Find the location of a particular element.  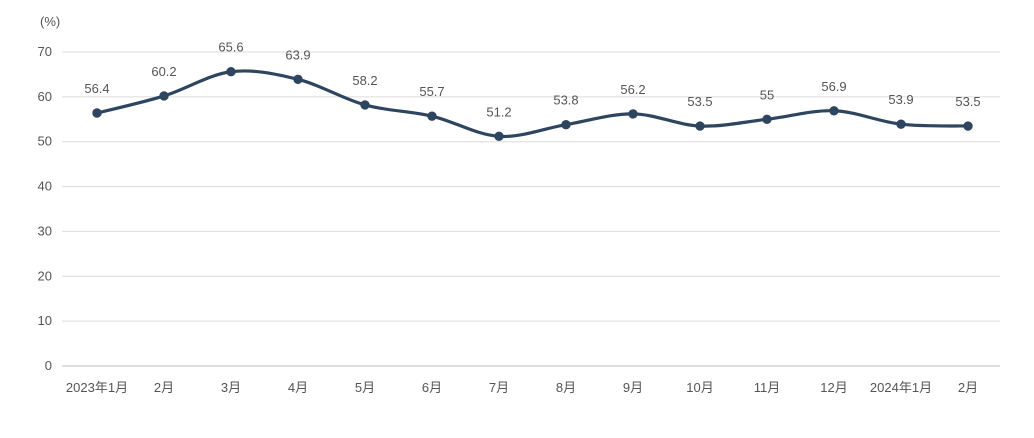

data-label: 63.9 is located at coordinates (297, 54).